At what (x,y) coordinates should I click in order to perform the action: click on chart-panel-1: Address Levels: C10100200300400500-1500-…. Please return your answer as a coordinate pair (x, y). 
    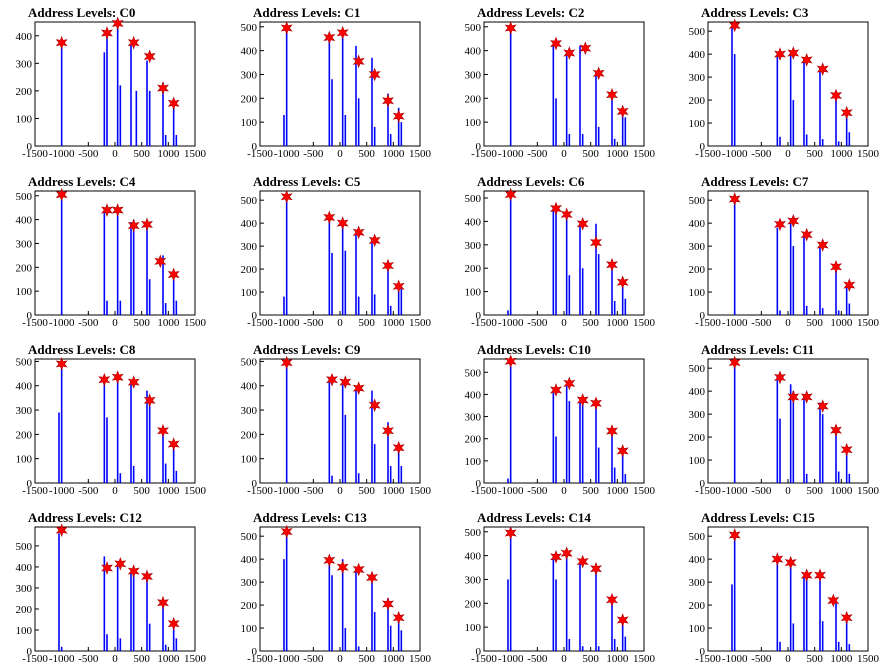
    Looking at the image, I should click on (336, 82).